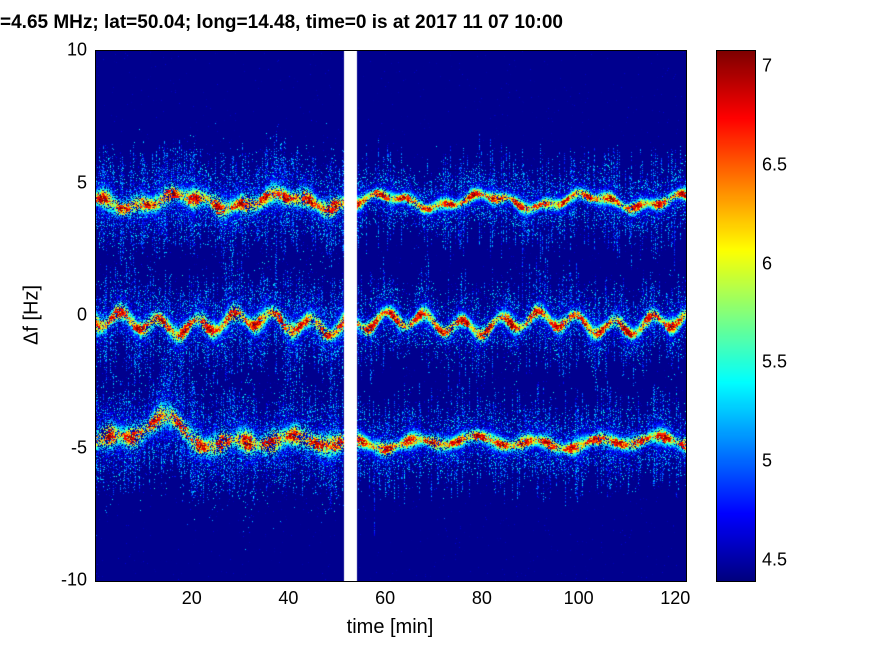 Image resolution: width=875 pixels, height=656 pixels. What do you see at coordinates (775, 164) in the screenshot?
I see `colorbar-tick-label: 6.5` at bounding box center [775, 164].